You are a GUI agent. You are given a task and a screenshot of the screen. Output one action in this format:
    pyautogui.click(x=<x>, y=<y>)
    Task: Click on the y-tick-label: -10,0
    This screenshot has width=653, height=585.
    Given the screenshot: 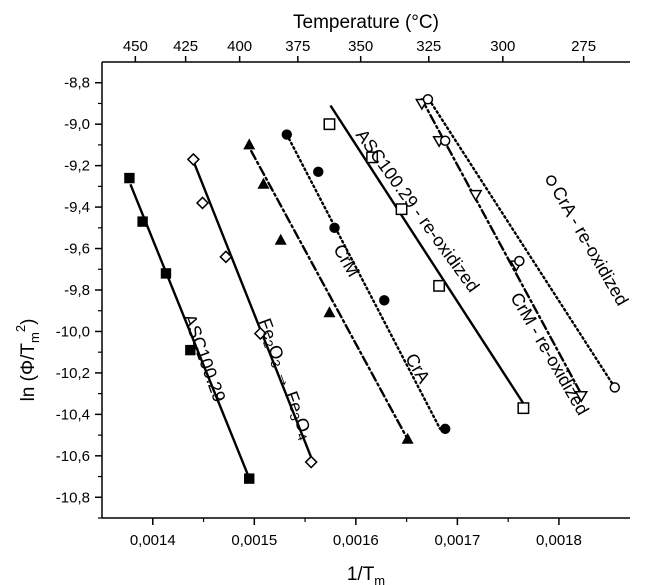 What is the action you would take?
    pyautogui.click(x=73, y=331)
    